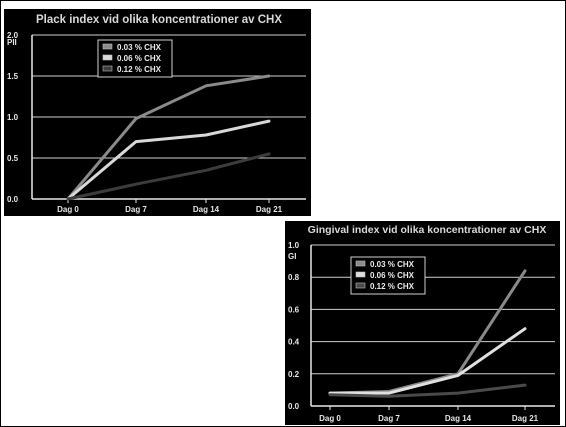 This screenshot has width=566, height=427. Describe the element at coordinates (294, 374) in the screenshot. I see `gingival-y-tick-label: 0.2` at that location.